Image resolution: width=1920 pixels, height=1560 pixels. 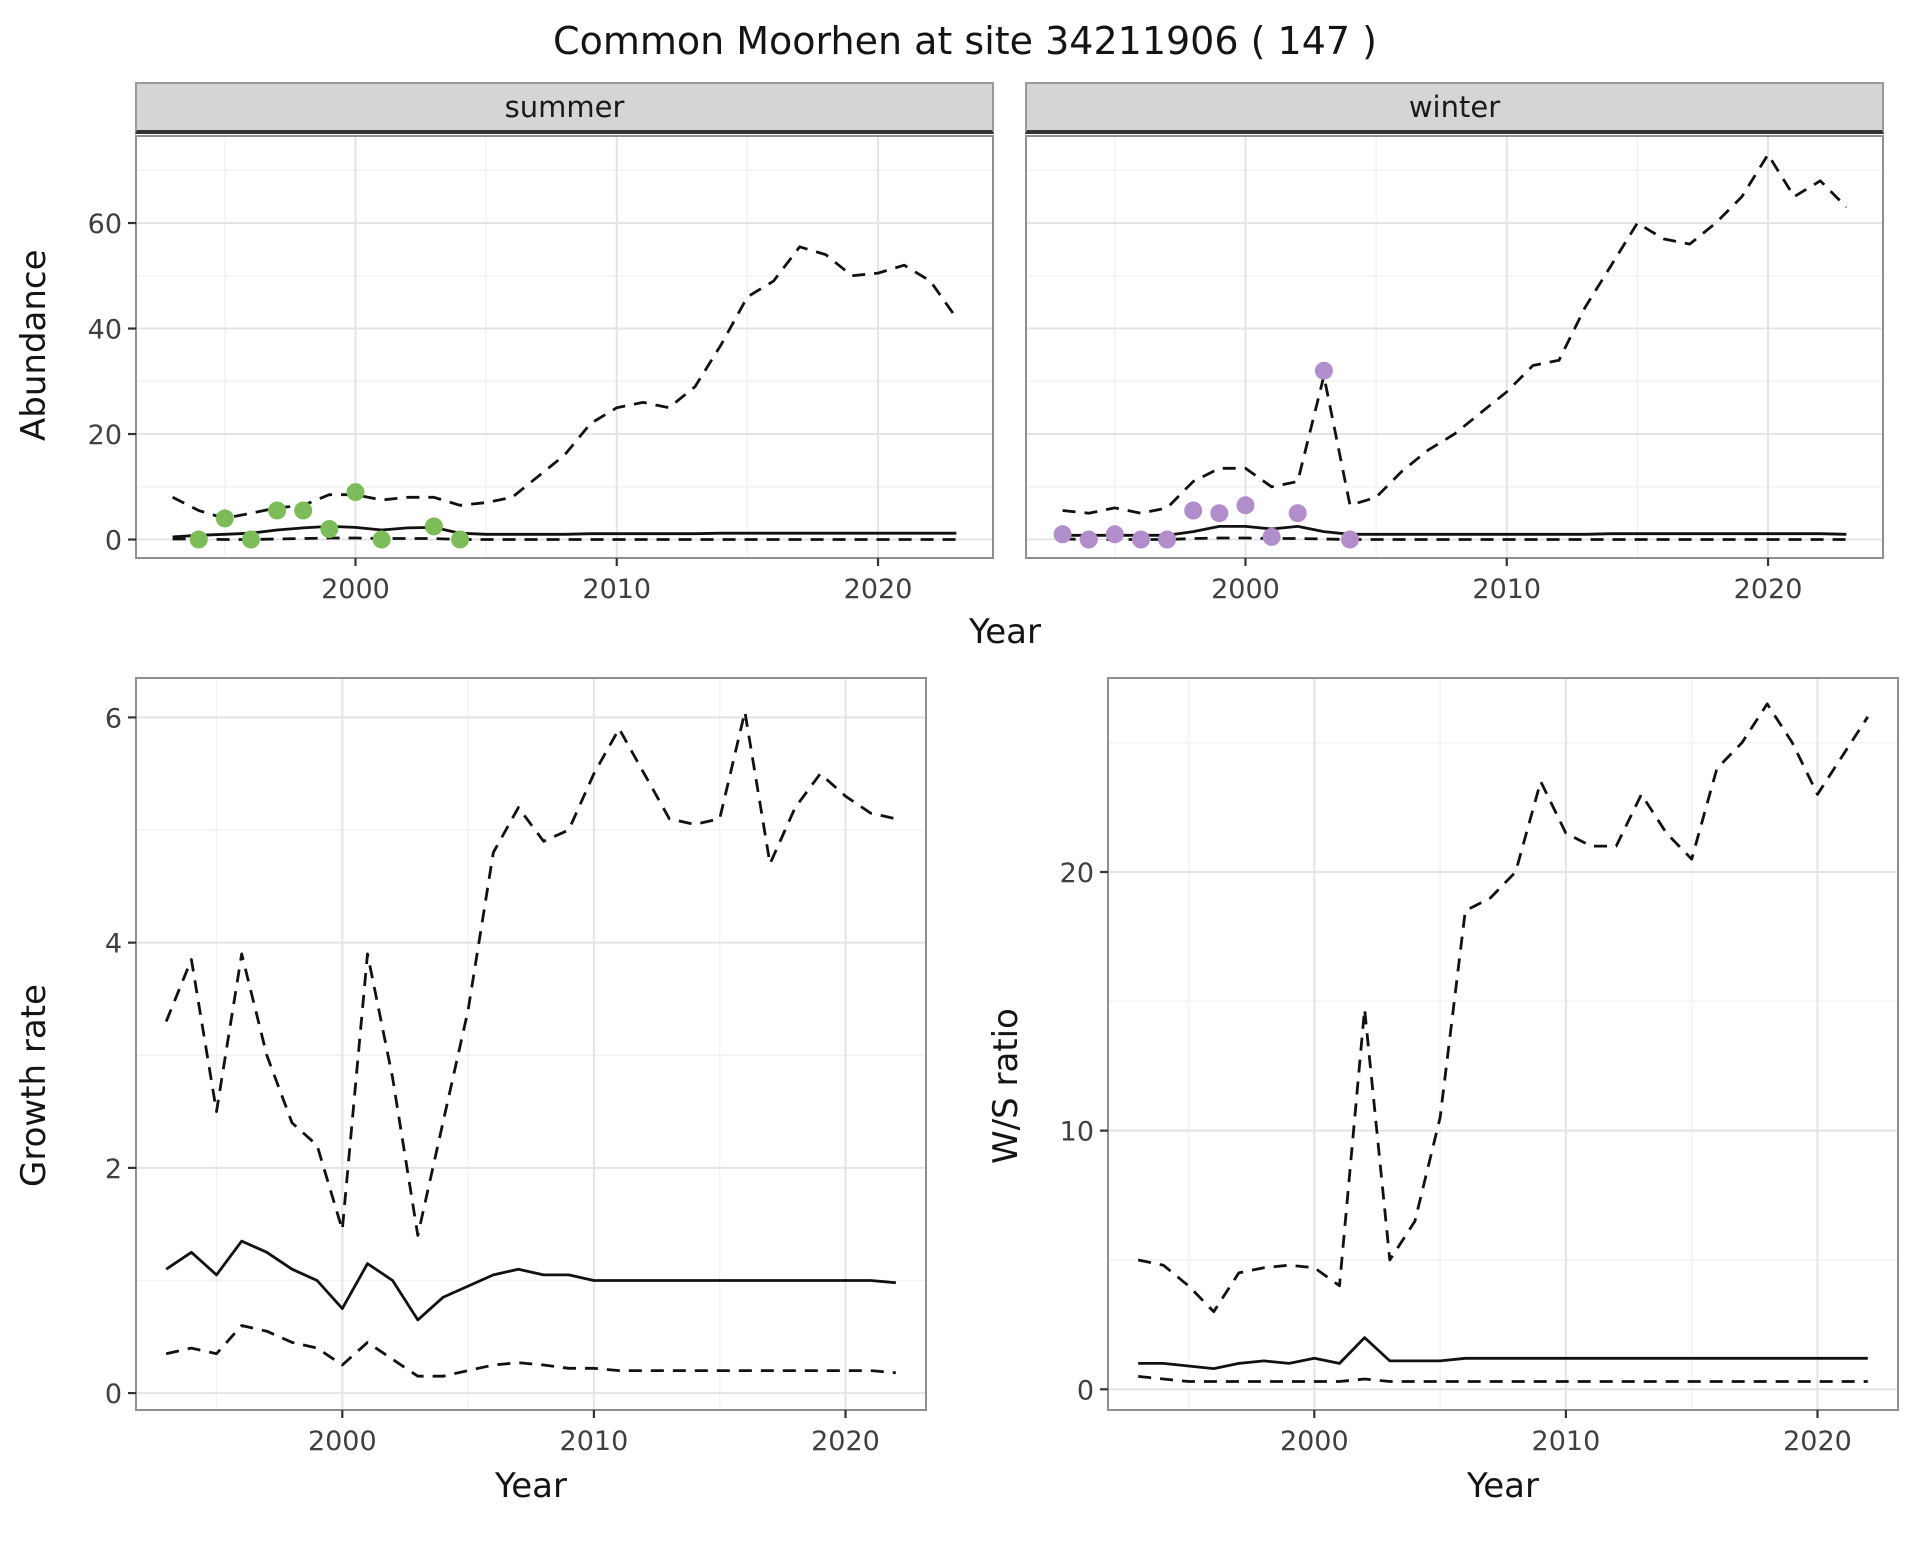 I want to click on x-axis-label-year-growth: Year, so click(x=531, y=1486).